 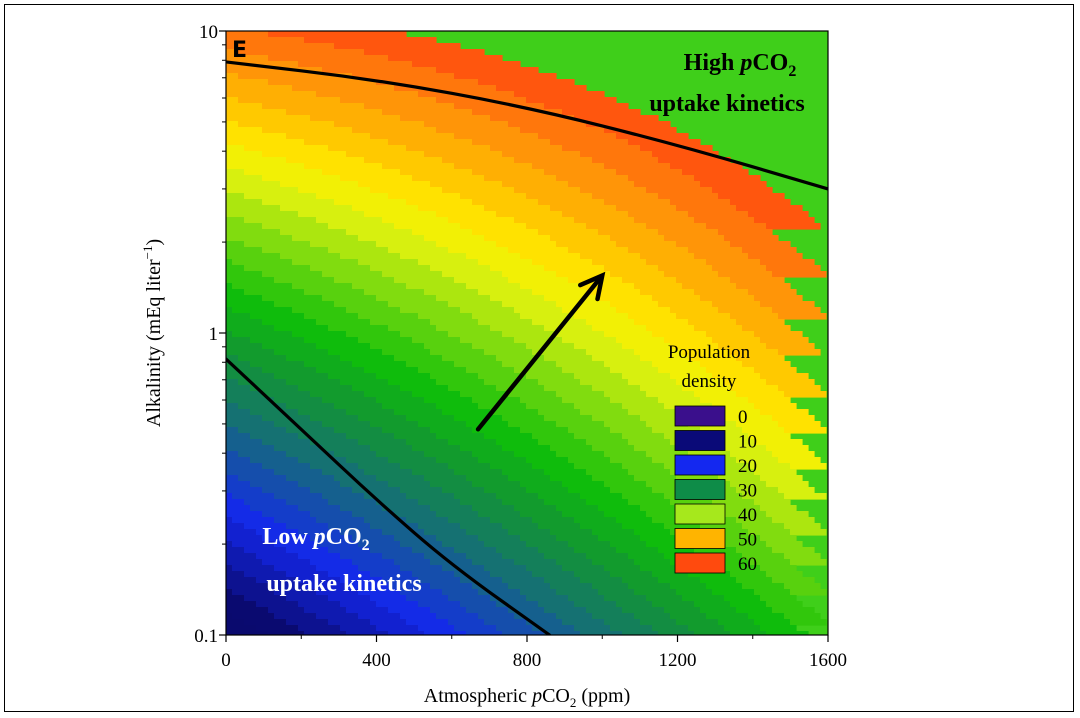 What do you see at coordinates (726, 83) in the screenshot?
I see `high-region-label: High pCO2 uptake kinetics` at bounding box center [726, 83].